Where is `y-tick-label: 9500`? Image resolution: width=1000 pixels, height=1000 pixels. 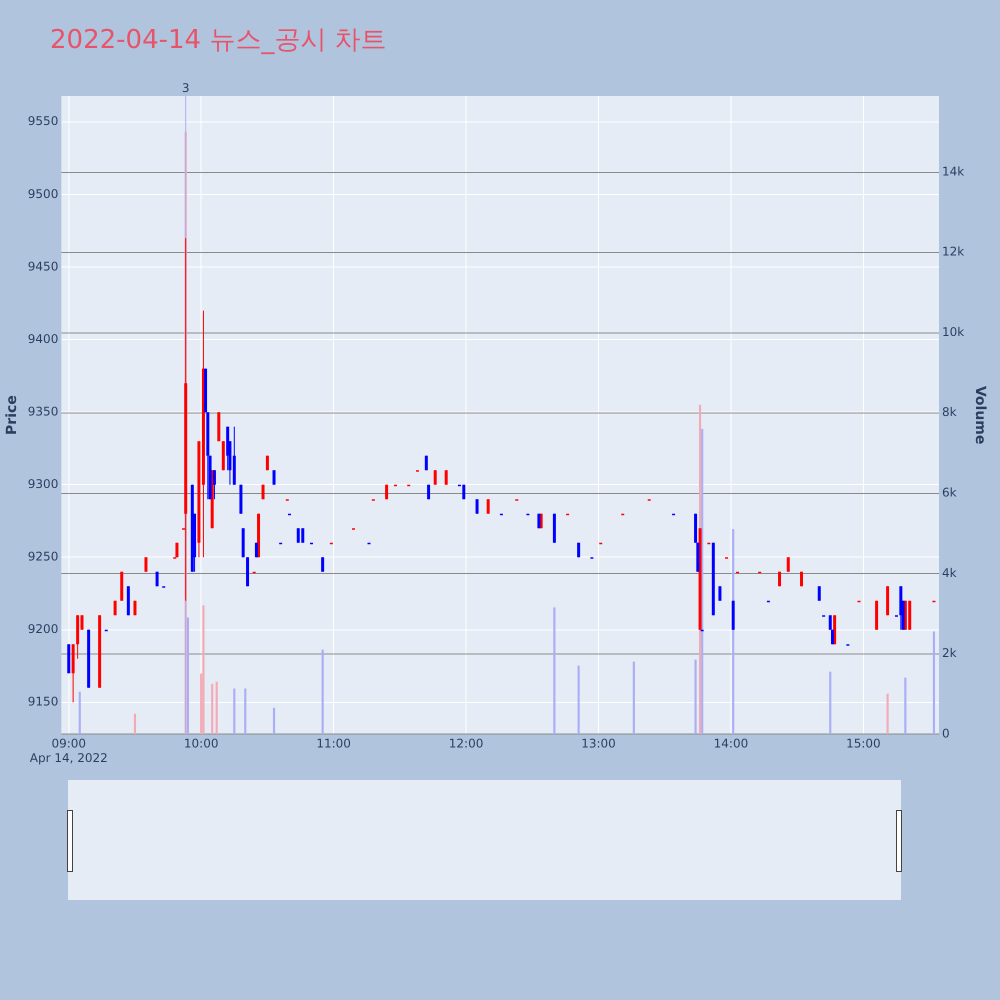
y-tick-label: 9500 is located at coordinates (43, 193).